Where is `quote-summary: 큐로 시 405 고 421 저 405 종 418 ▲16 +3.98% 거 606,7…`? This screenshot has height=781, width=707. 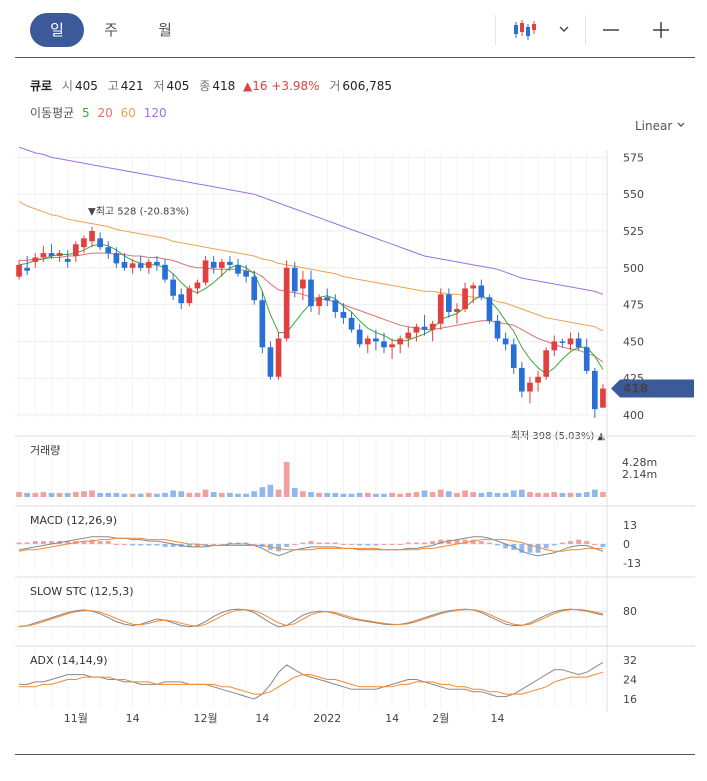
quote-summary: 큐로 시 405 고 421 저 405 종 418 ▲16 +3.98% 거 606,7… is located at coordinates (211, 85).